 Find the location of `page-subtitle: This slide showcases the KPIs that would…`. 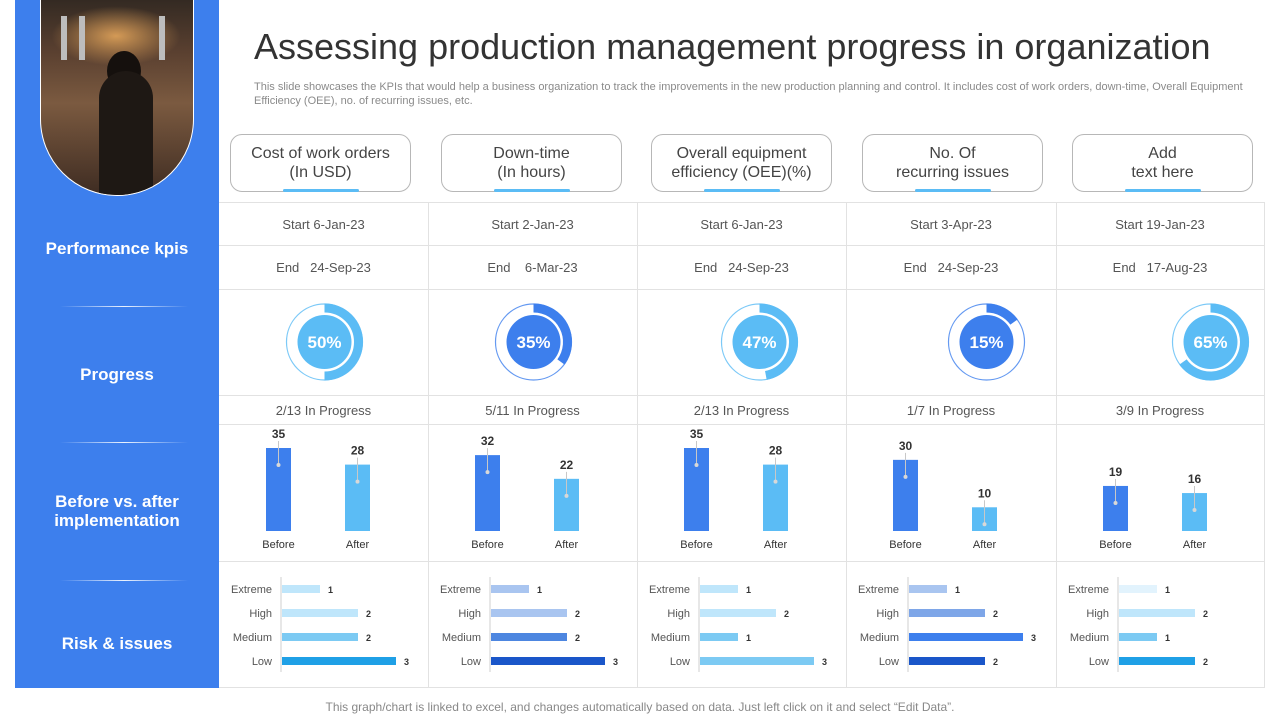

page-subtitle: This slide showcases the KPIs that would… is located at coordinates (748, 94).